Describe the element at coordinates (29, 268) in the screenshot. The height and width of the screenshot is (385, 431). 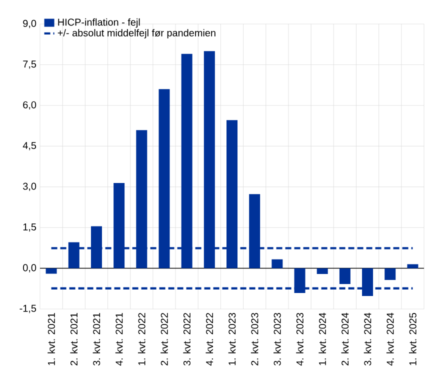
I see `y-tick-label: 0,0` at that location.